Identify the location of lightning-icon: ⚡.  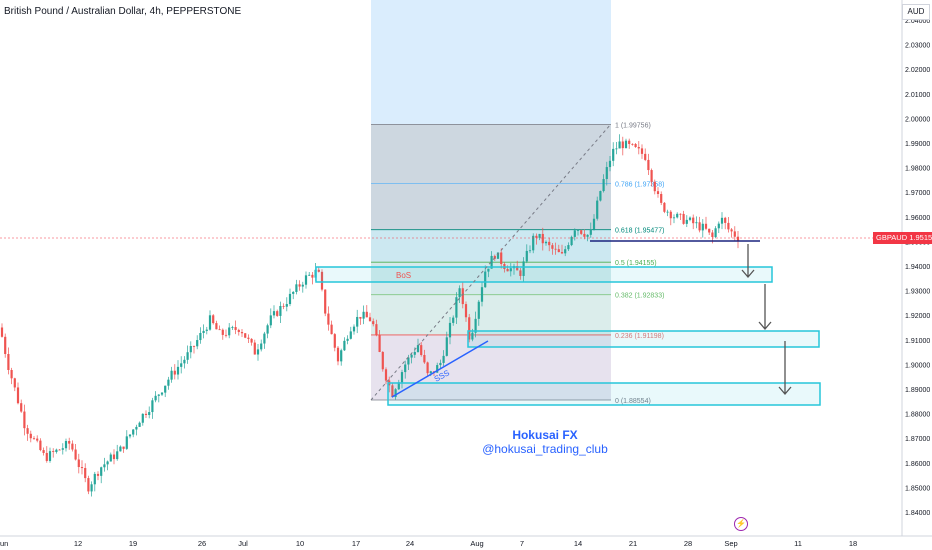
(741, 524).